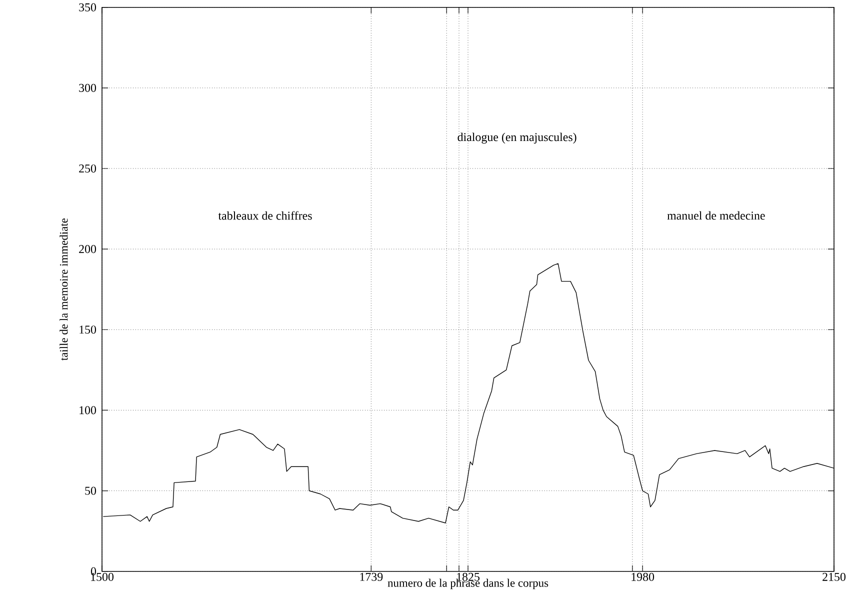 The height and width of the screenshot is (613, 854). I want to click on y-tick-label: 300, so click(87, 88).